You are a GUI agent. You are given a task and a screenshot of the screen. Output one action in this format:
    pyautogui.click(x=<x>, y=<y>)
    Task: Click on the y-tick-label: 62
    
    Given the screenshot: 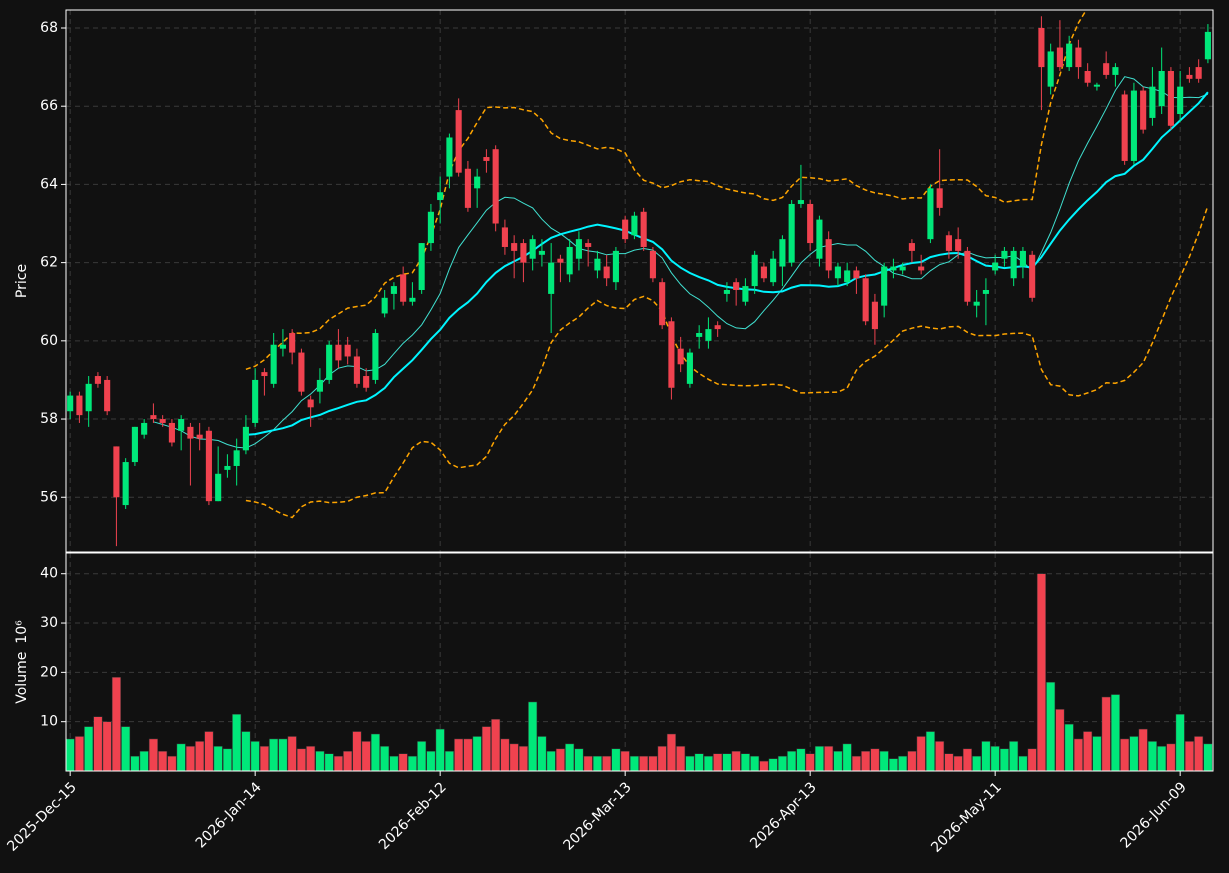 What is the action you would take?
    pyautogui.click(x=49, y=263)
    